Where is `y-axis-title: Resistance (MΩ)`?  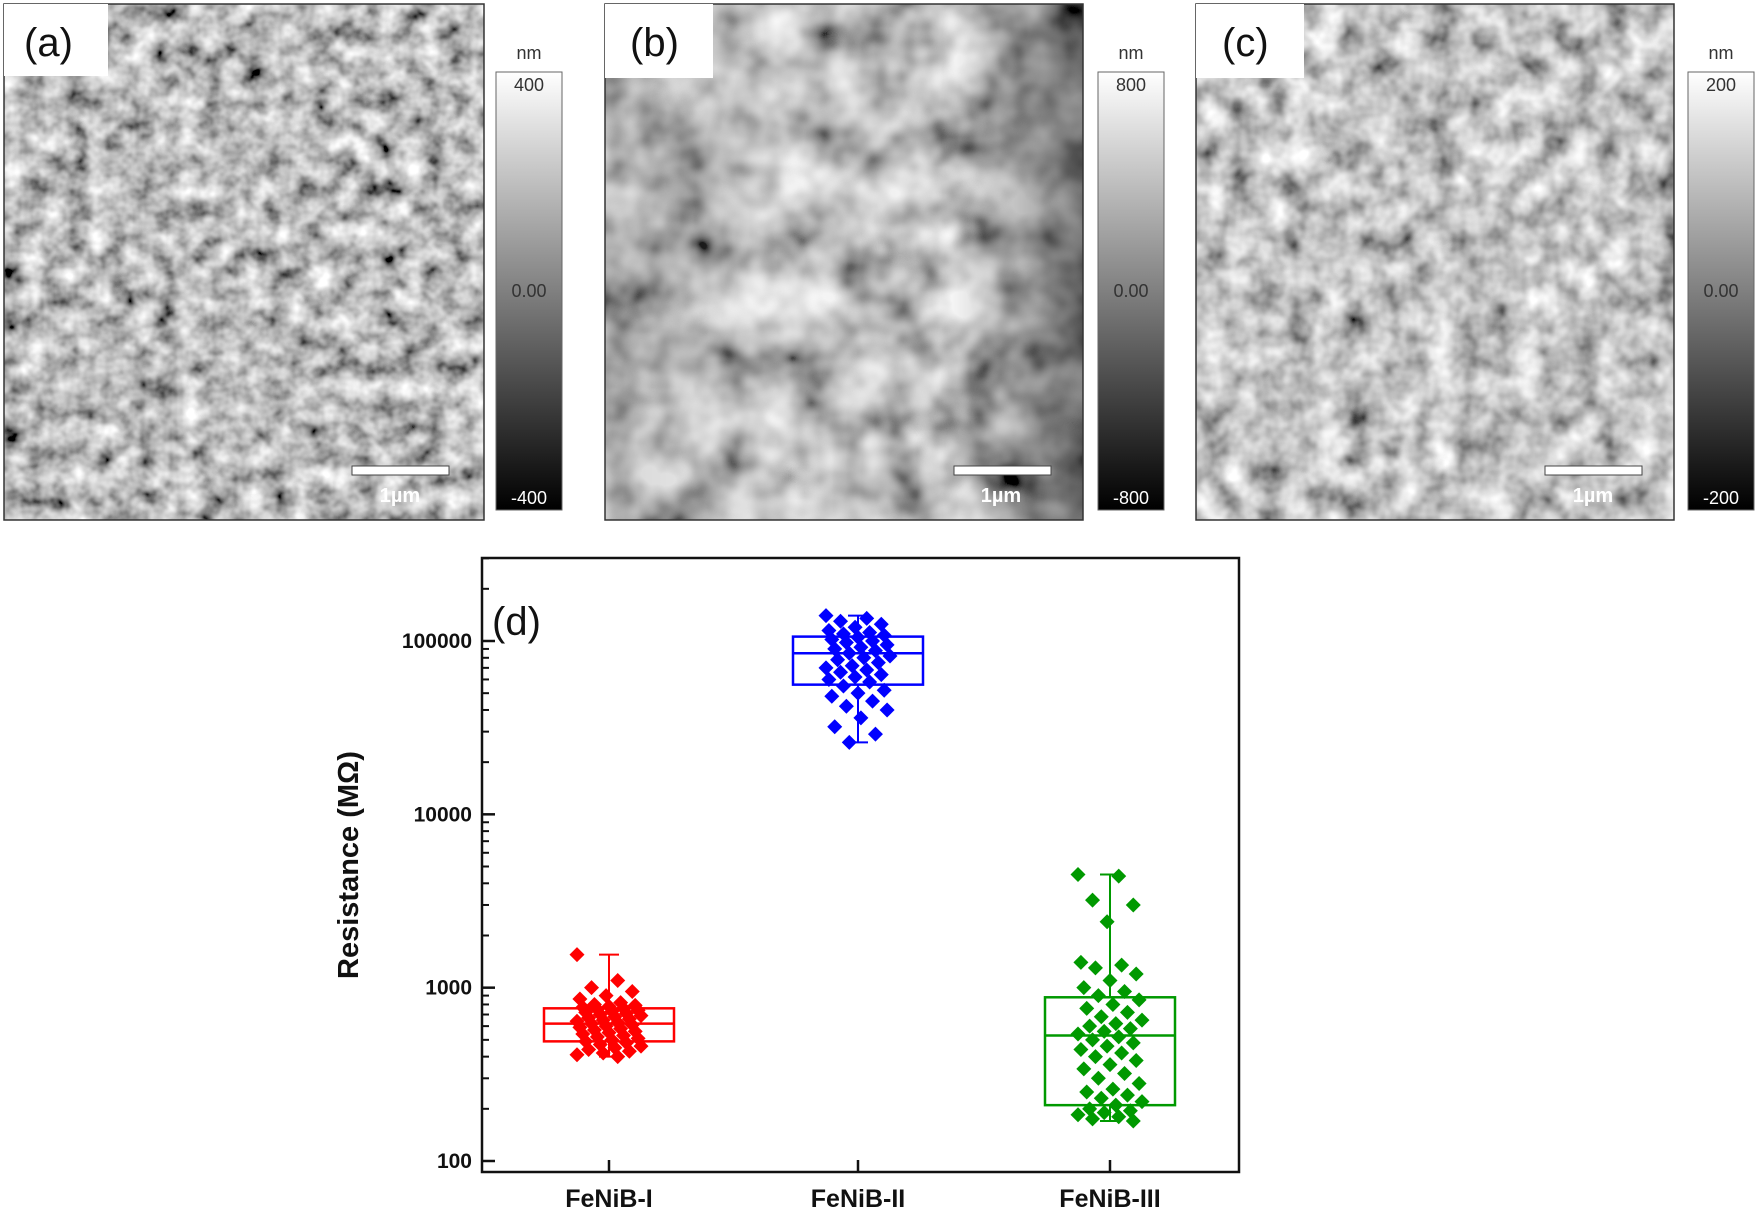 y-axis-title: Resistance (MΩ) is located at coordinates (349, 865).